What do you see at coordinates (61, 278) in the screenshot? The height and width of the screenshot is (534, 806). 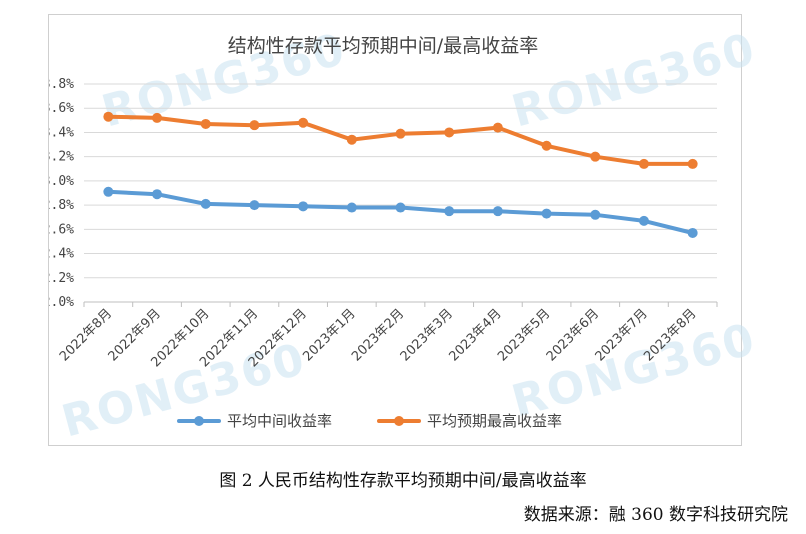 I see `y-tick-label: 2.2%` at bounding box center [61, 278].